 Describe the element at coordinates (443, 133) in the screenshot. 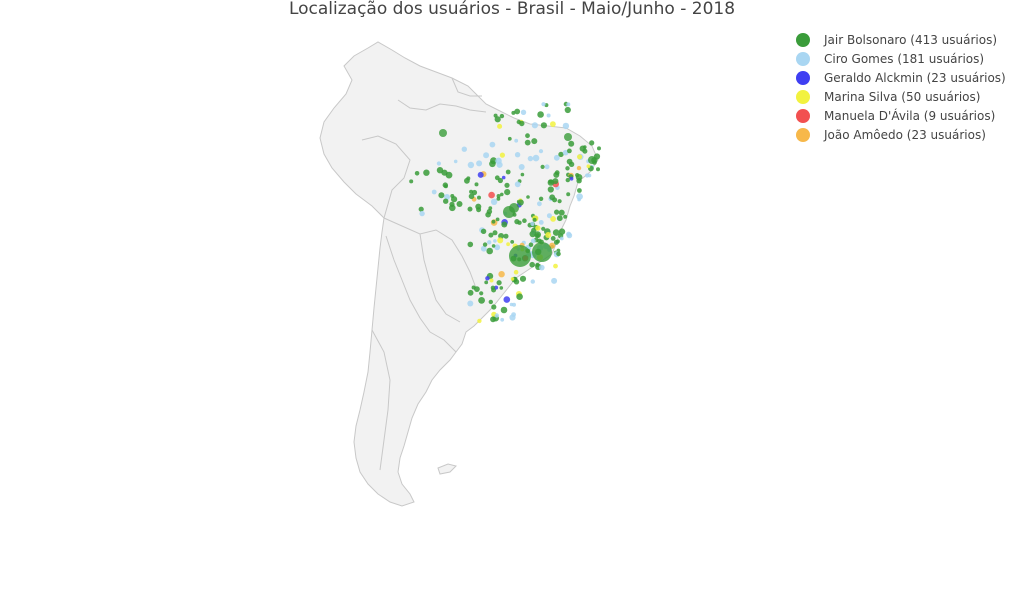

I see `user-cluster-marker` at that location.